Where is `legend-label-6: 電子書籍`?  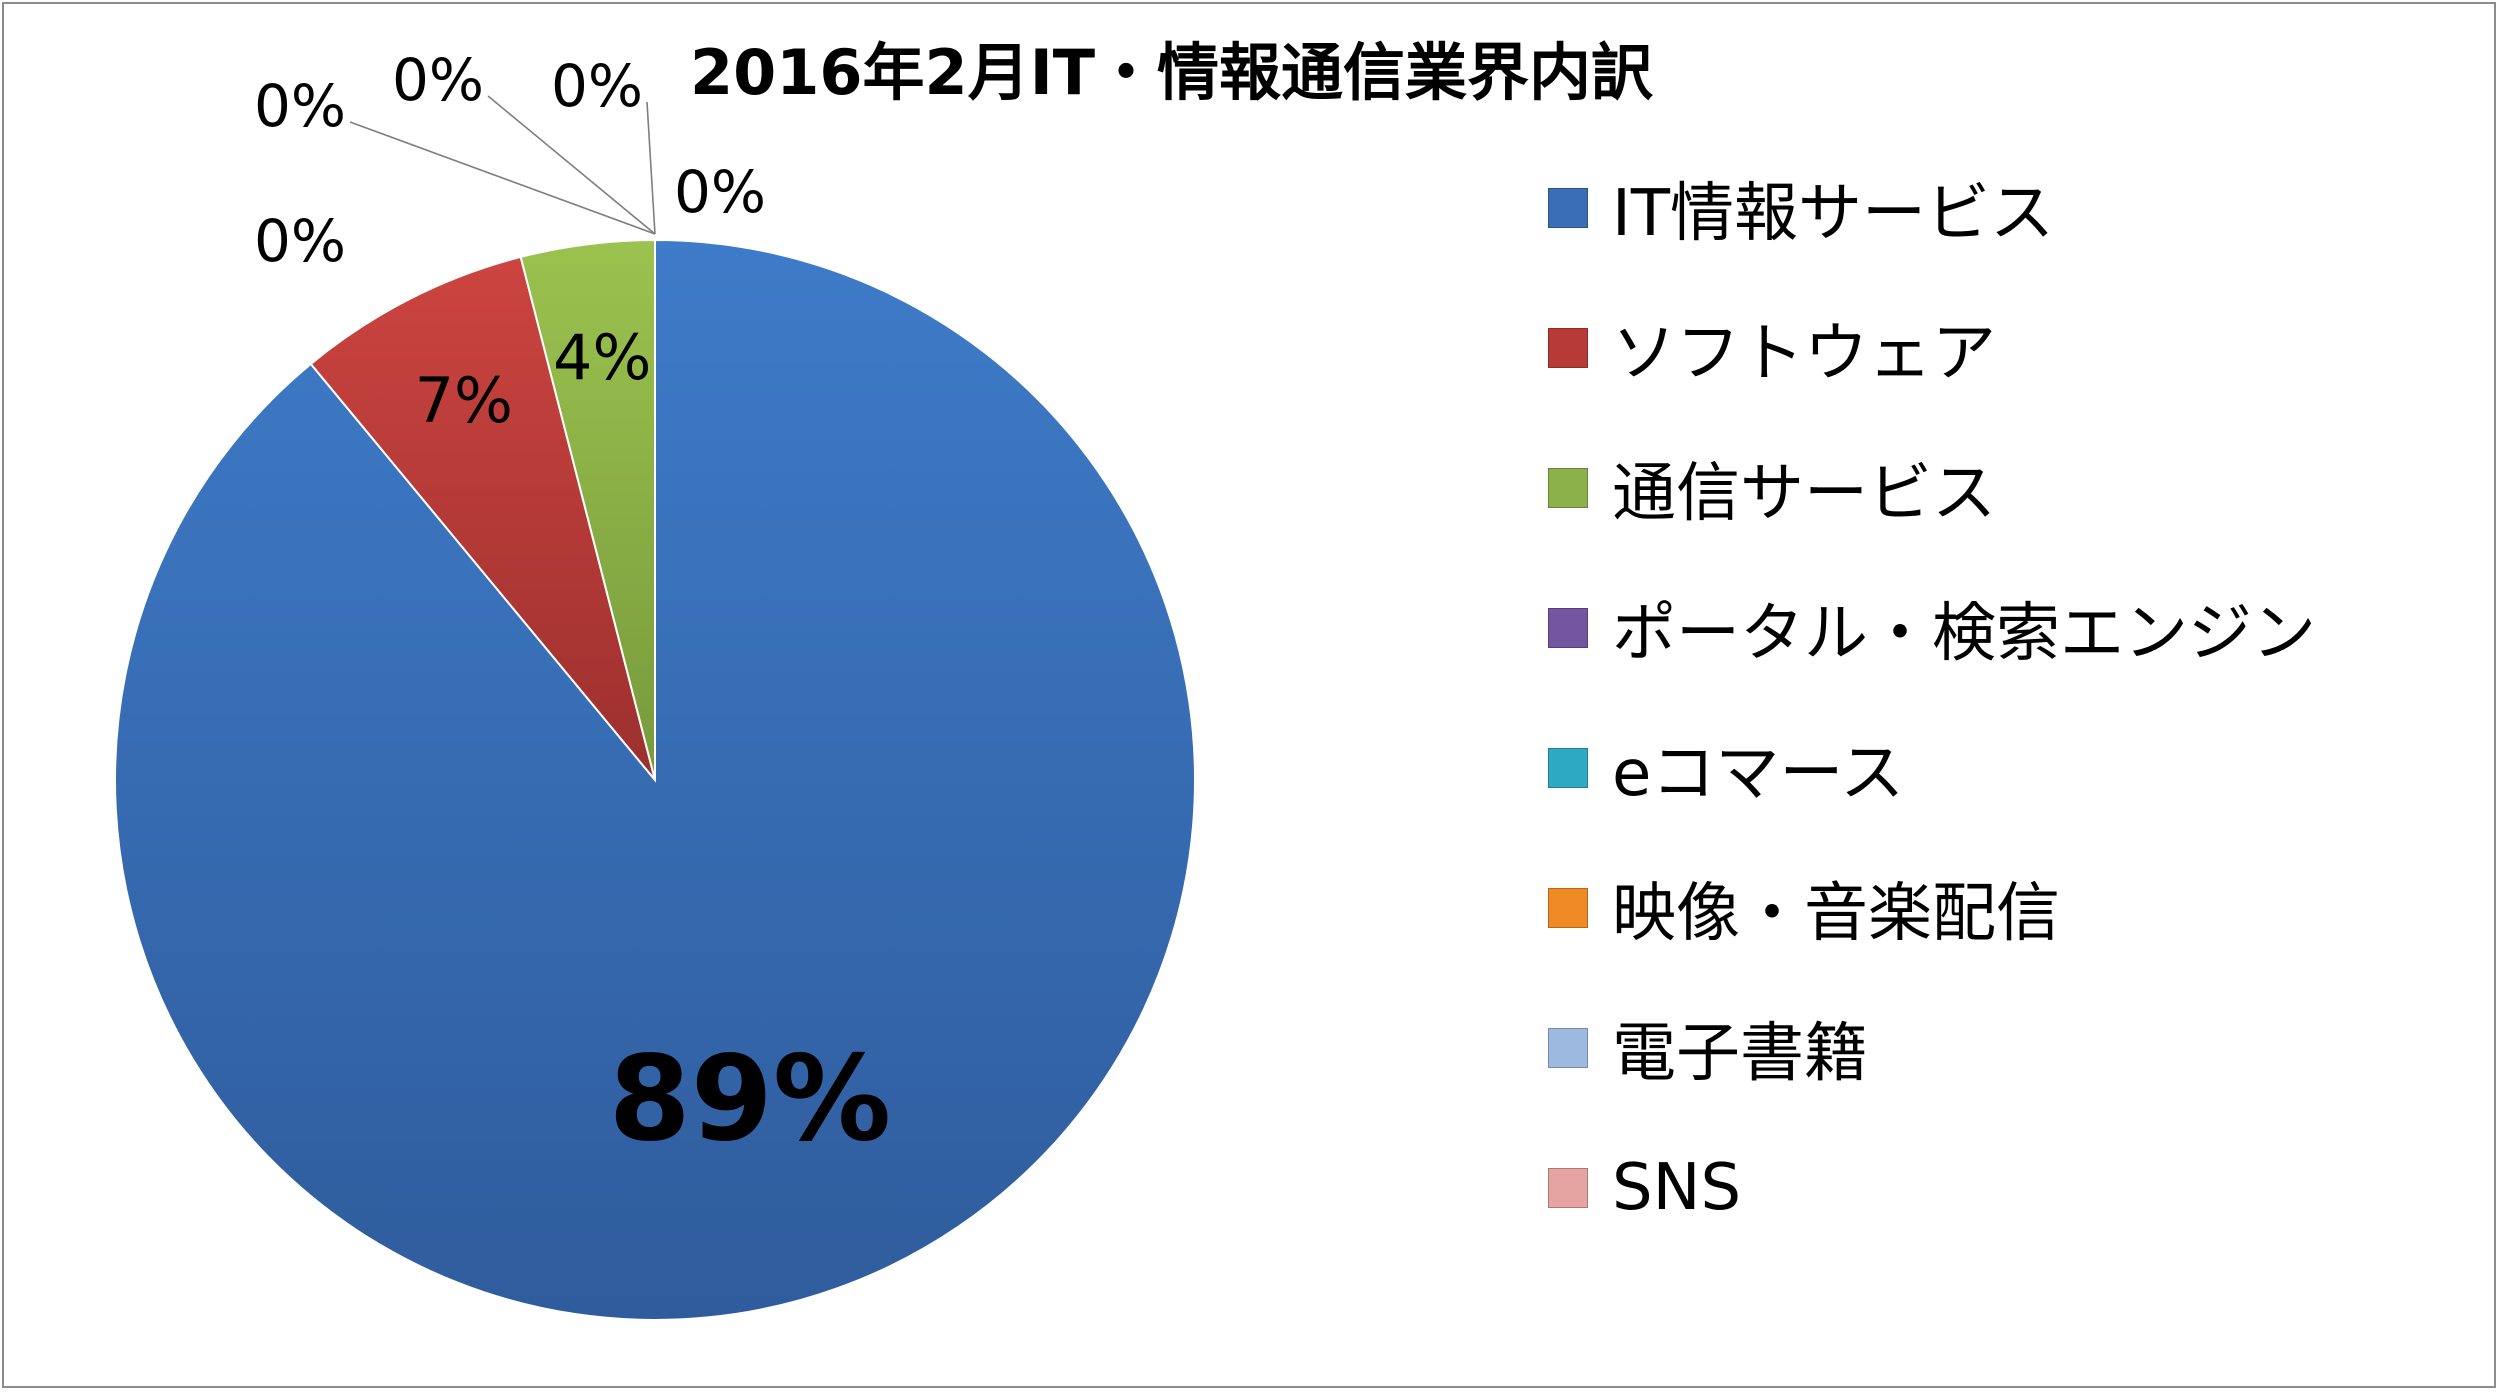
legend-label-6: 電子書籍 is located at coordinates (1740, 1054).